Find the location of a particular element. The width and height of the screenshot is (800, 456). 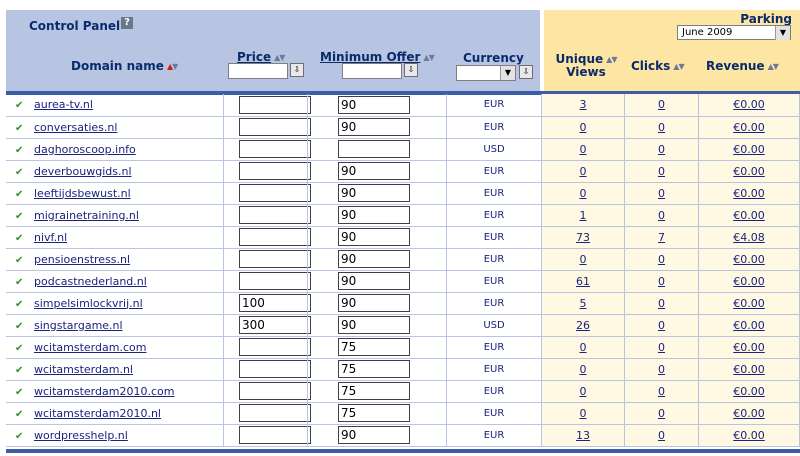

domain-link: wcitamsterdam.com is located at coordinates (90, 347).